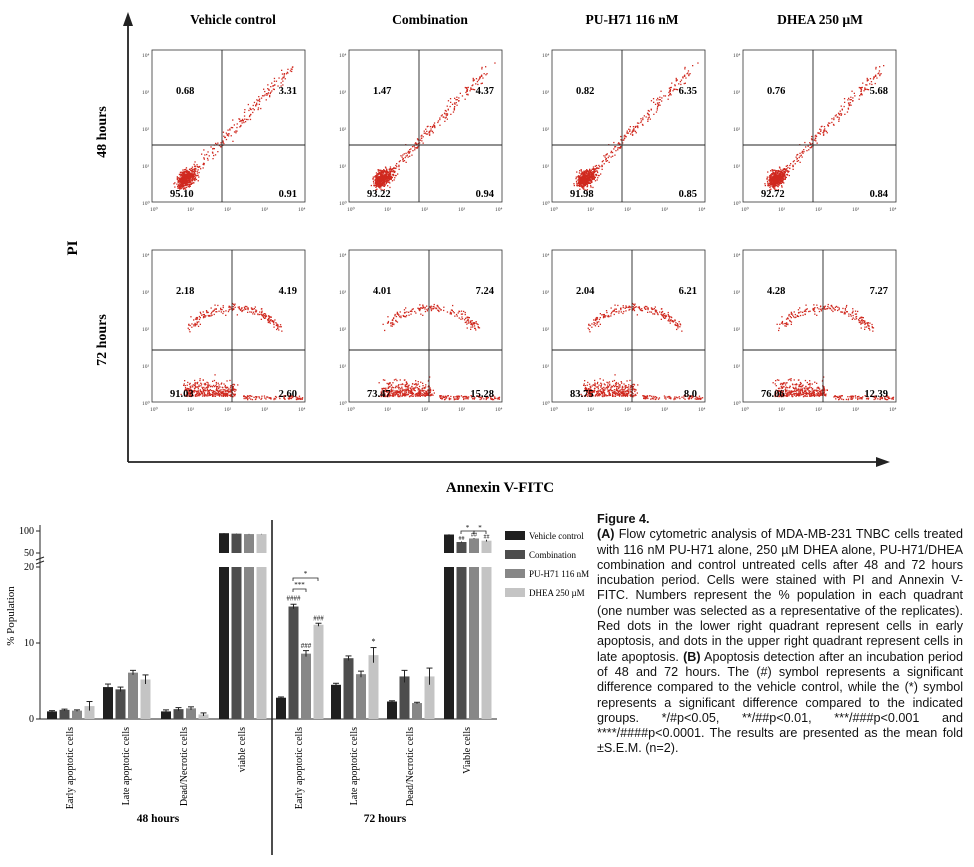  What do you see at coordinates (883, 462) in the screenshot?
I see `big-x-arrow` at bounding box center [883, 462].